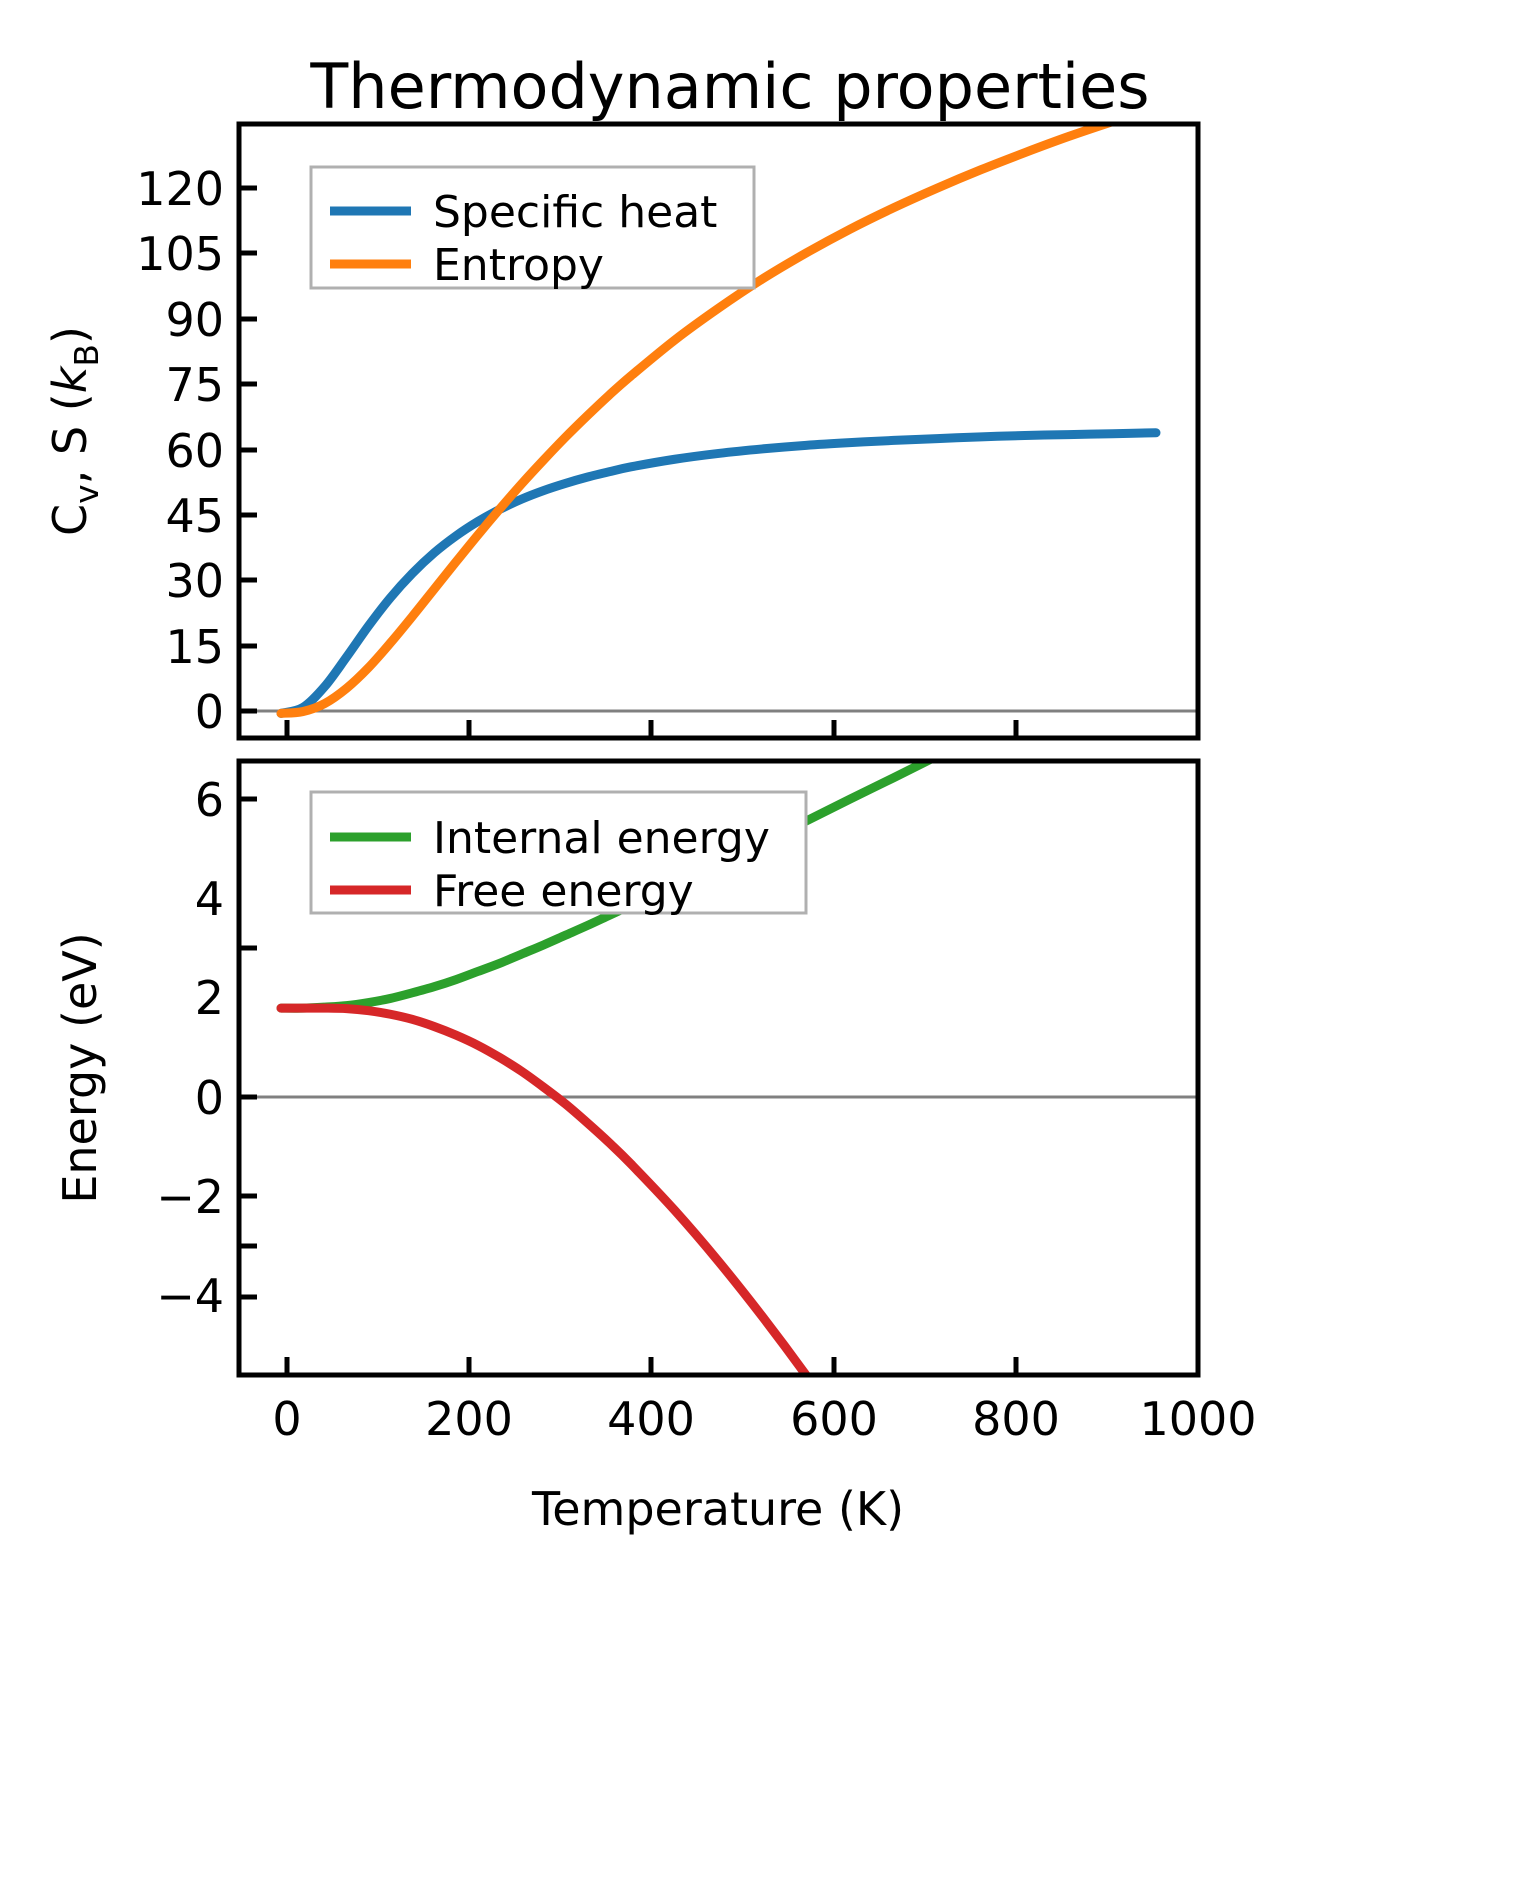 The image size is (1536, 1901). What do you see at coordinates (834, 1419) in the screenshot?
I see `xtick-600: 600` at bounding box center [834, 1419].